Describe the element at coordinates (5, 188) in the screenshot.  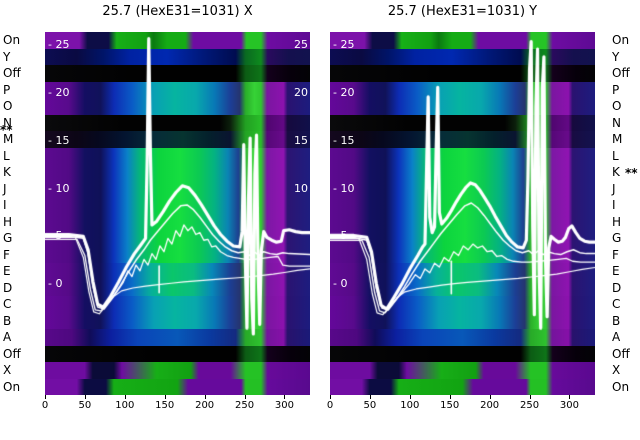
I see `element-label-left-j-9: J` at that location.